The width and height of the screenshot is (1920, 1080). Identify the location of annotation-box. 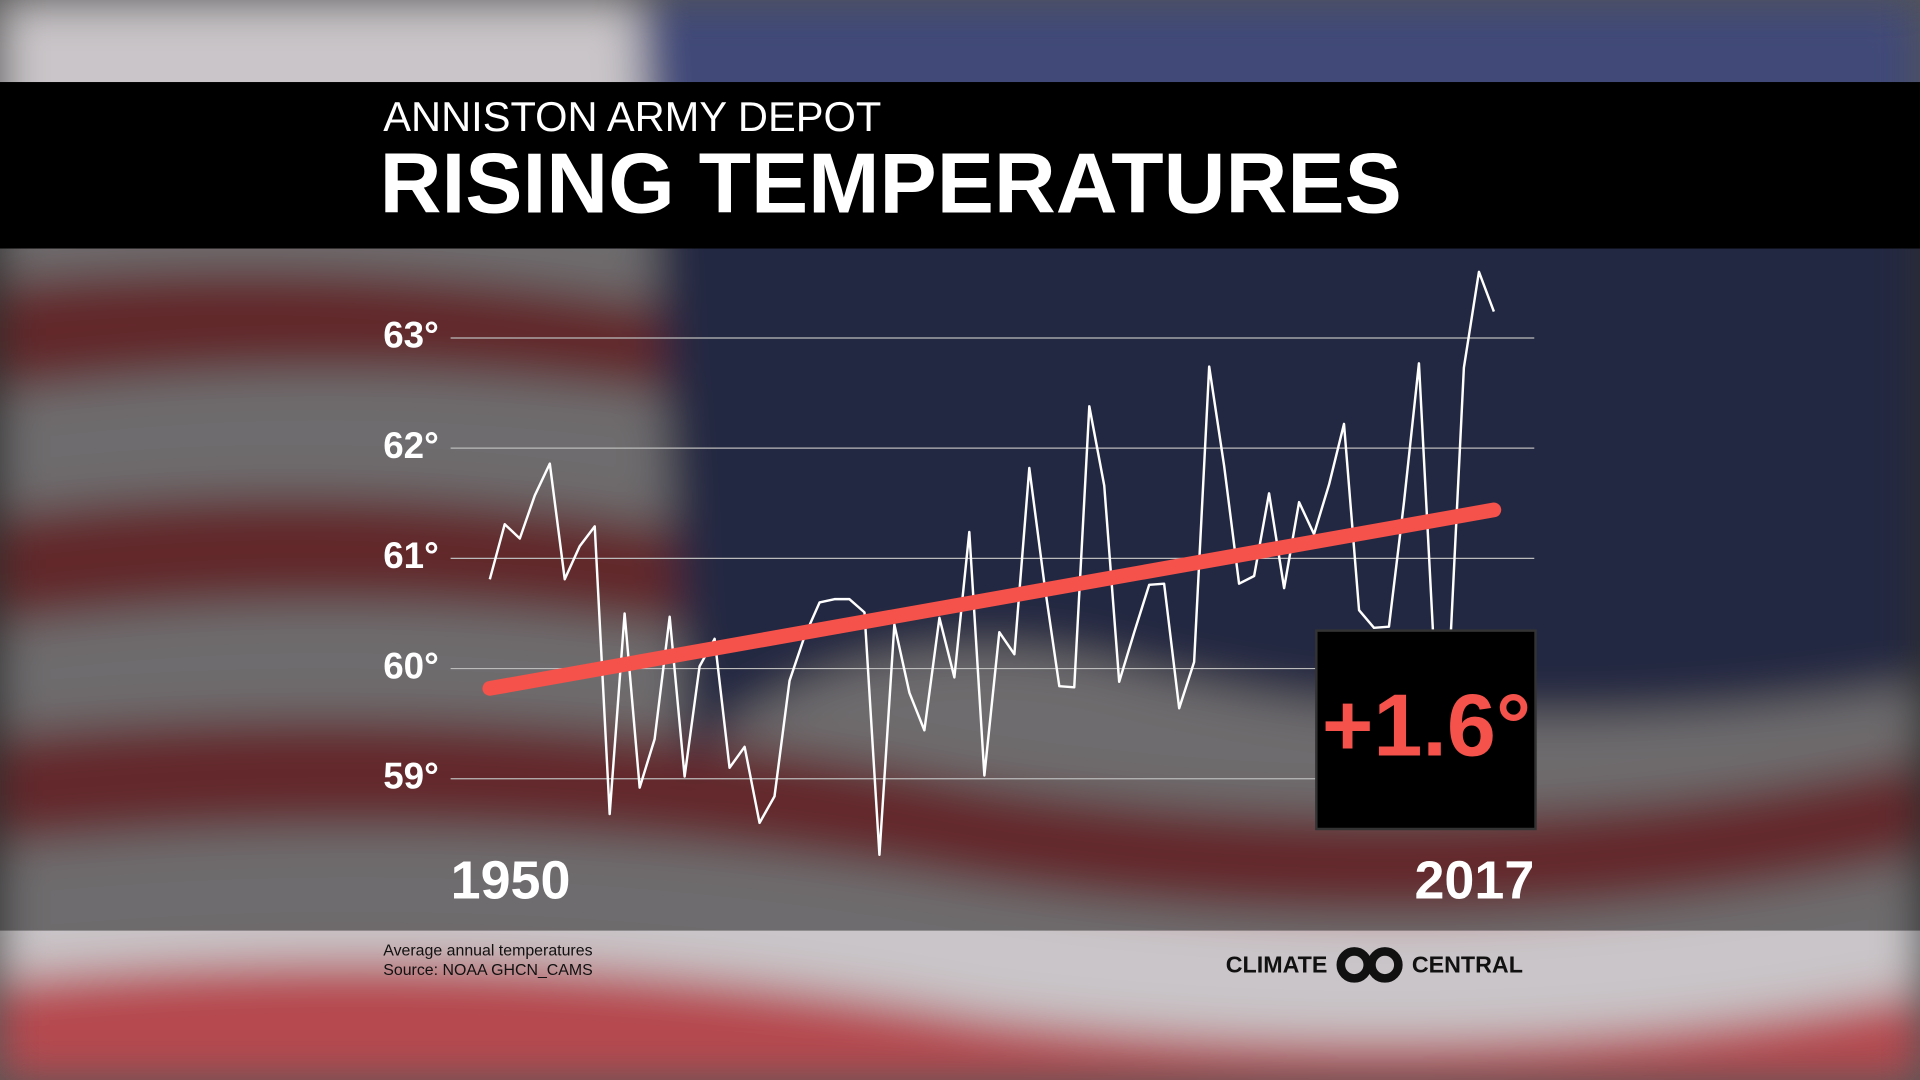
(1426, 730).